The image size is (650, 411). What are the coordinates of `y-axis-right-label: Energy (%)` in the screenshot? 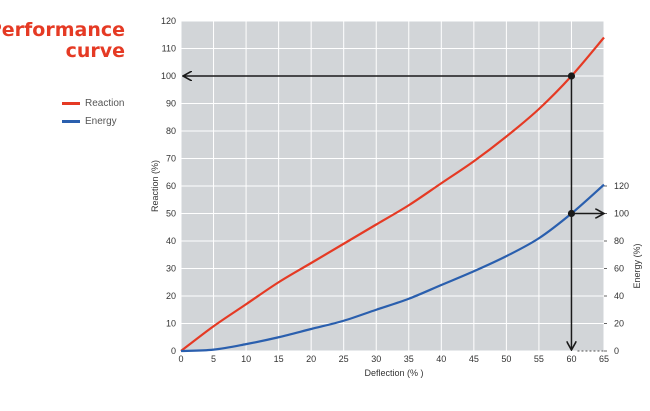 It's located at (637, 265).